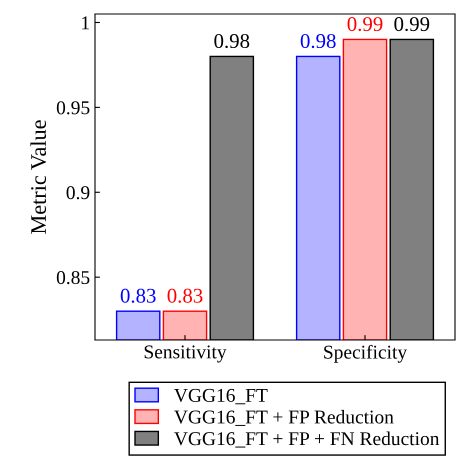 The height and width of the screenshot is (469, 460). Describe the element at coordinates (78, 193) in the screenshot. I see `y-tick-label: 0.9` at that location.